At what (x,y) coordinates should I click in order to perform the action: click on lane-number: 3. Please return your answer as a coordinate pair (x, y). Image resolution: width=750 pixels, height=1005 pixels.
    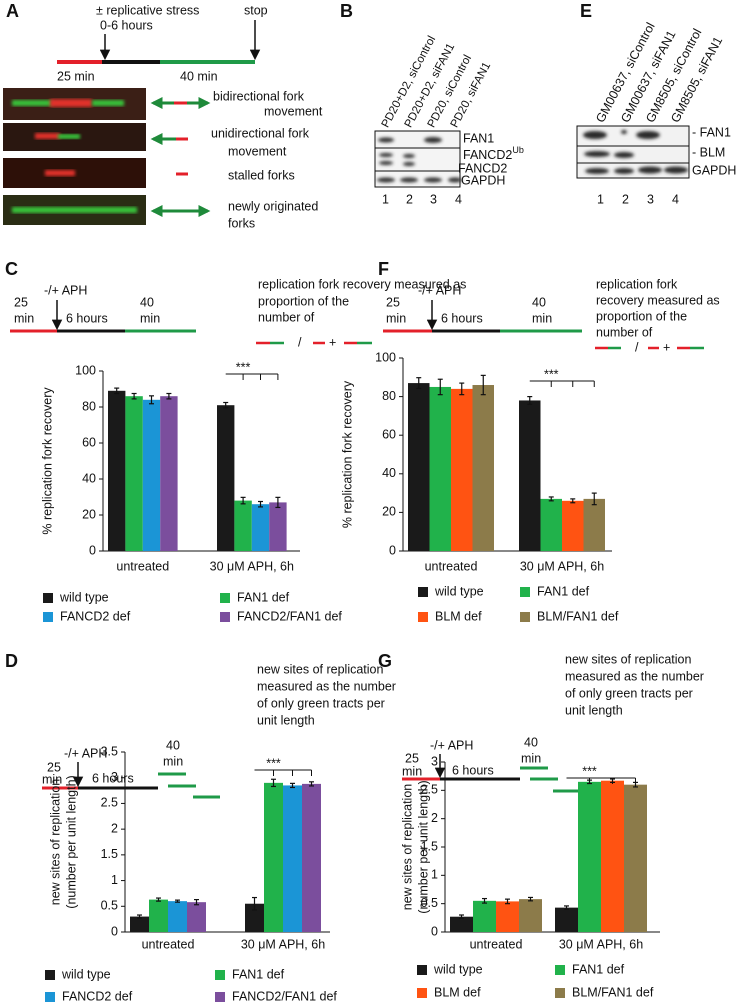
    Looking at the image, I should click on (433, 199).